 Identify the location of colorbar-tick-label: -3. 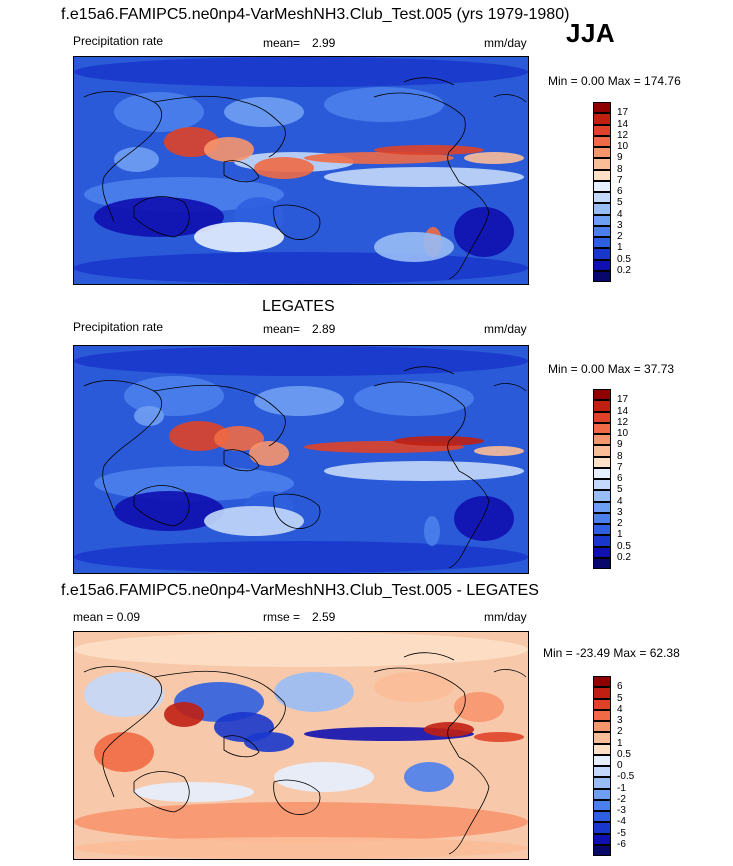
(621, 810).